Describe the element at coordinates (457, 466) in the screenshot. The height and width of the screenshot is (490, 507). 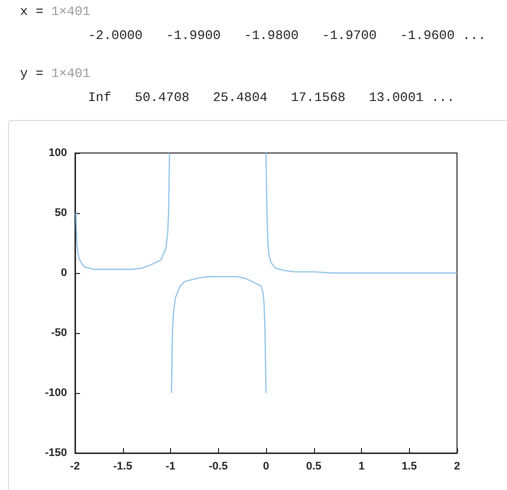
I see `x-tick-label: 2` at that location.